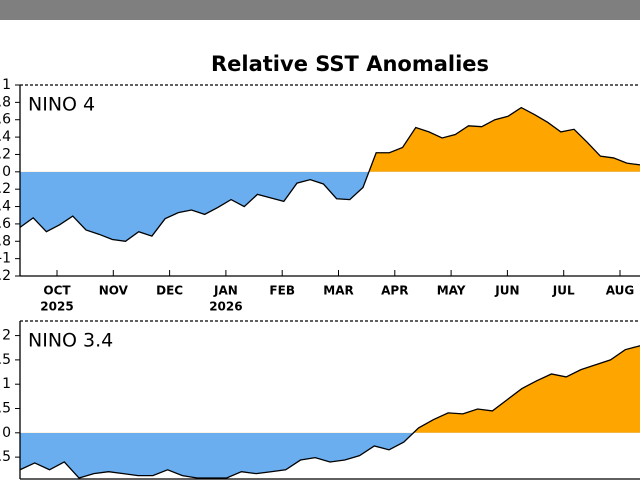 The width and height of the screenshot is (640, 480). Describe the element at coordinates (70, 341) in the screenshot. I see `panel-label: NINO 3.4` at that location.